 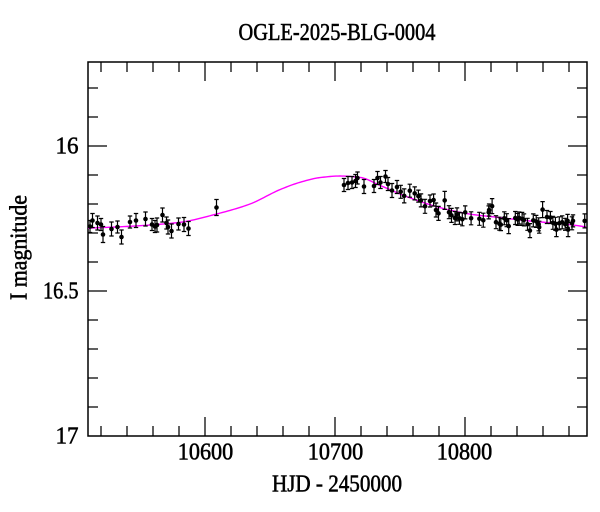 What do you see at coordinates (465, 453) in the screenshot?
I see `svg-text: 10800` at bounding box center [465, 453].